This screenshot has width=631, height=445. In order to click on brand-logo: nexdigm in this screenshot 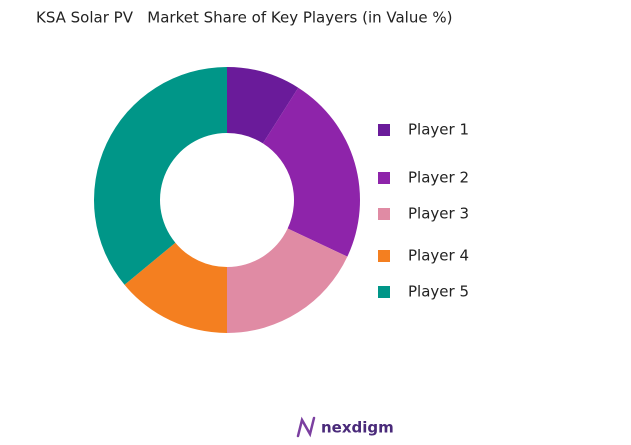, I will do `click(345, 427)`.